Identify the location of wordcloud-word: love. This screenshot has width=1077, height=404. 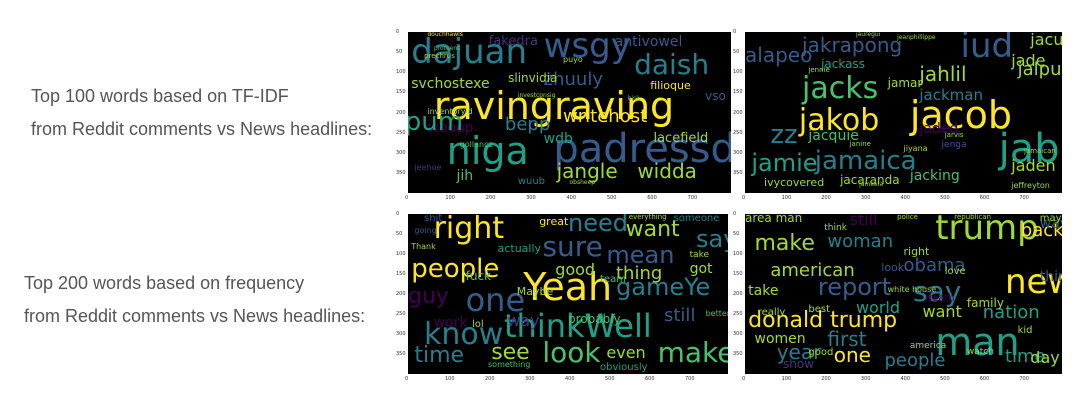
(955, 271).